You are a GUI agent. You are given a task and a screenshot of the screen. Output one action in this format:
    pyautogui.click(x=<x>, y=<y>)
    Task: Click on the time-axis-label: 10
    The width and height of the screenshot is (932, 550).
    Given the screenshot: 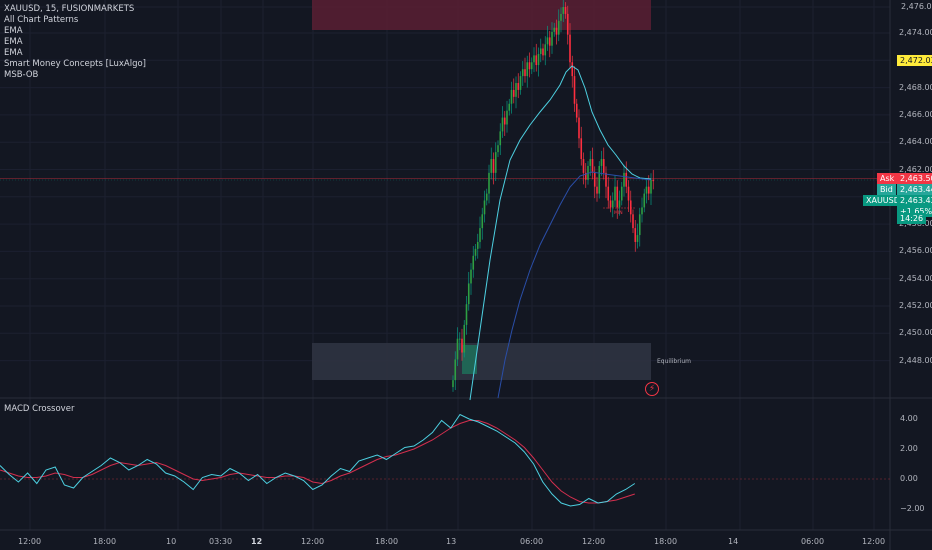 What is the action you would take?
    pyautogui.click(x=171, y=541)
    